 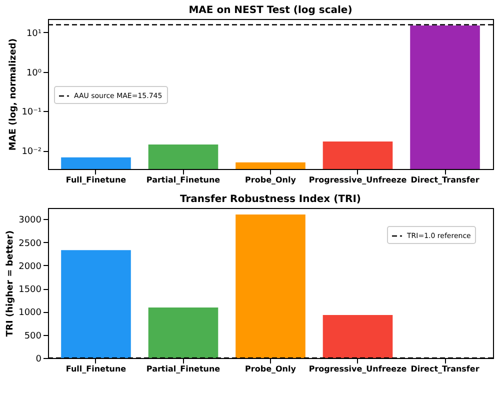 I want to click on y-tick-label: 10⁰, so click(x=34, y=73).